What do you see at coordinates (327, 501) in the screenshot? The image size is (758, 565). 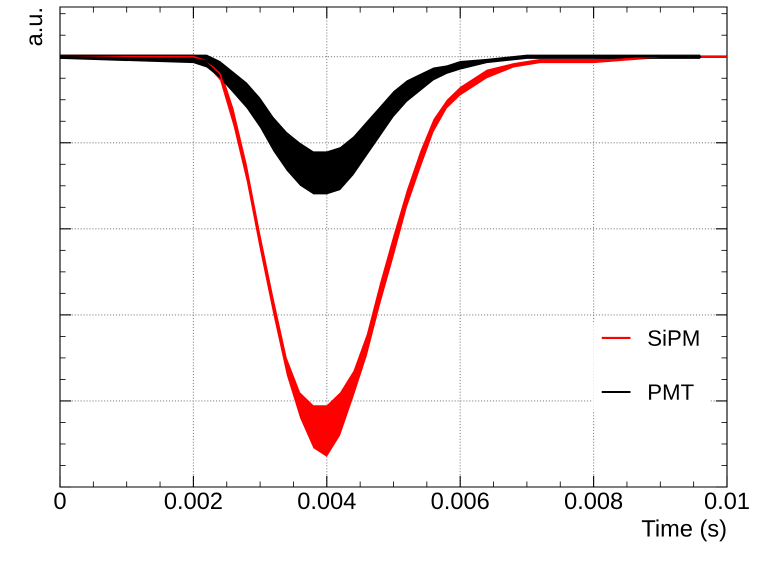 I see `x-tick-label: 0.004` at bounding box center [327, 501].